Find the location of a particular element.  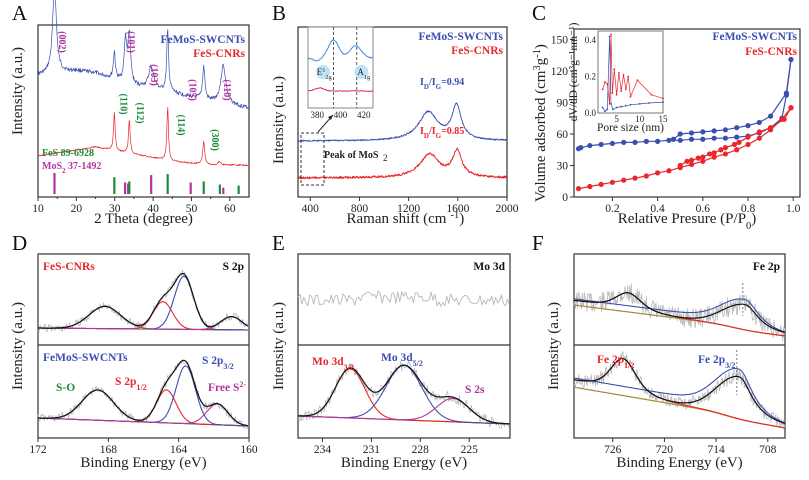

id-ig-fes-part: G is located at coordinates (439, 136).